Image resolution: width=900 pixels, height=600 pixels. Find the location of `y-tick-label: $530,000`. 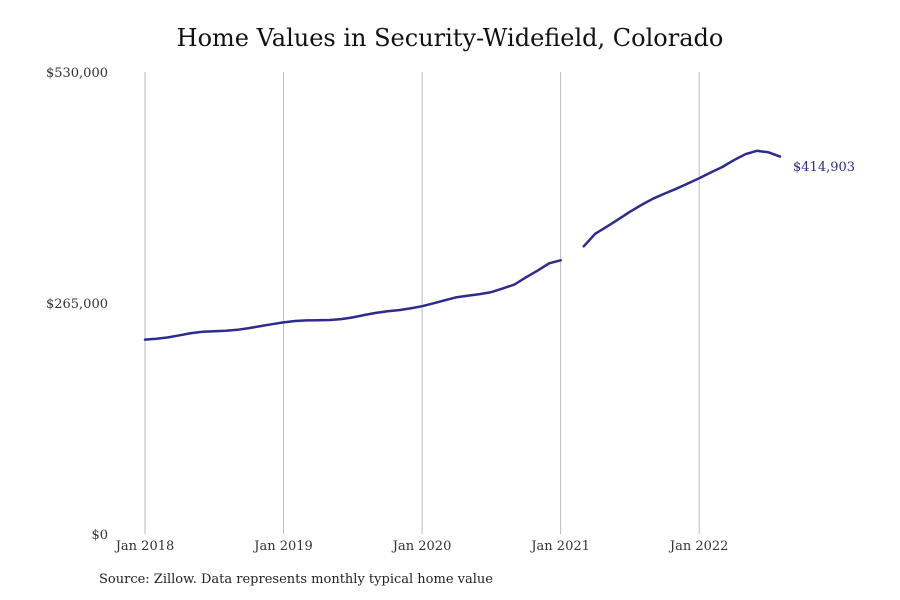

y-tick-label: $530,000 is located at coordinates (77, 73).